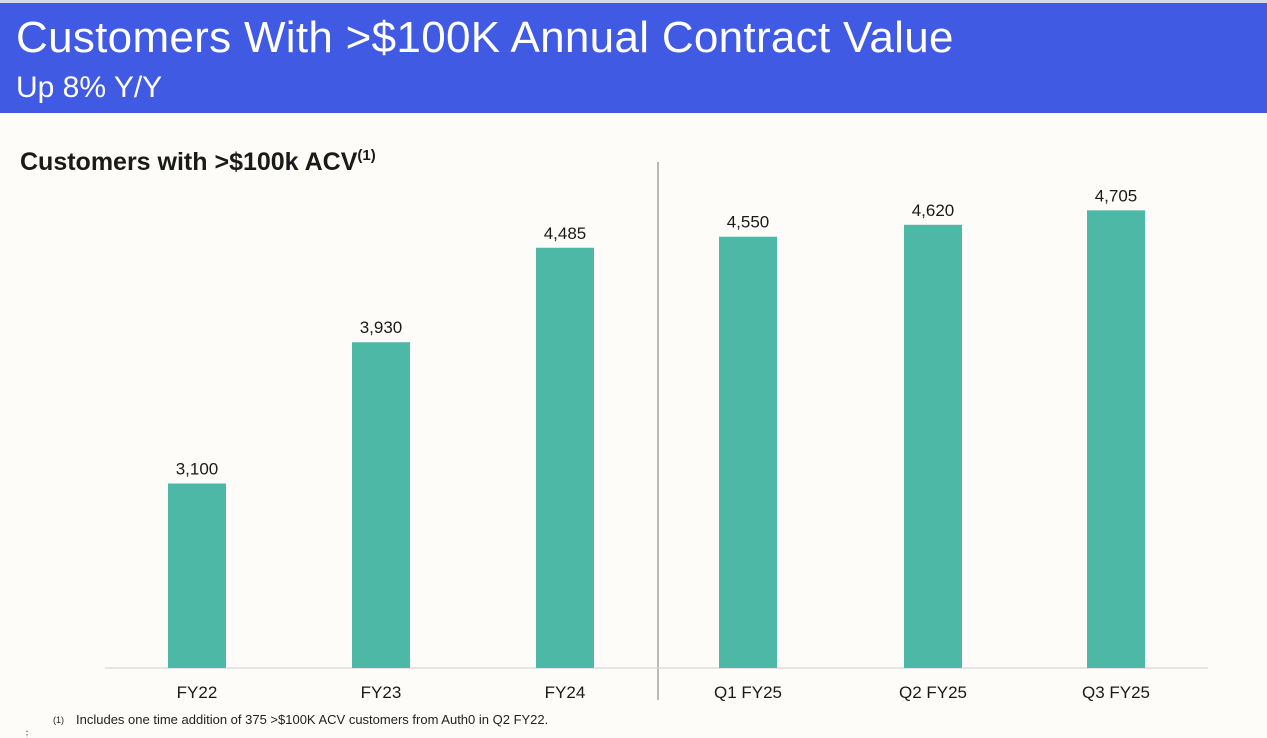 The height and width of the screenshot is (738, 1267). What do you see at coordinates (565, 233) in the screenshot?
I see `data-label-fy24: 4,485` at bounding box center [565, 233].